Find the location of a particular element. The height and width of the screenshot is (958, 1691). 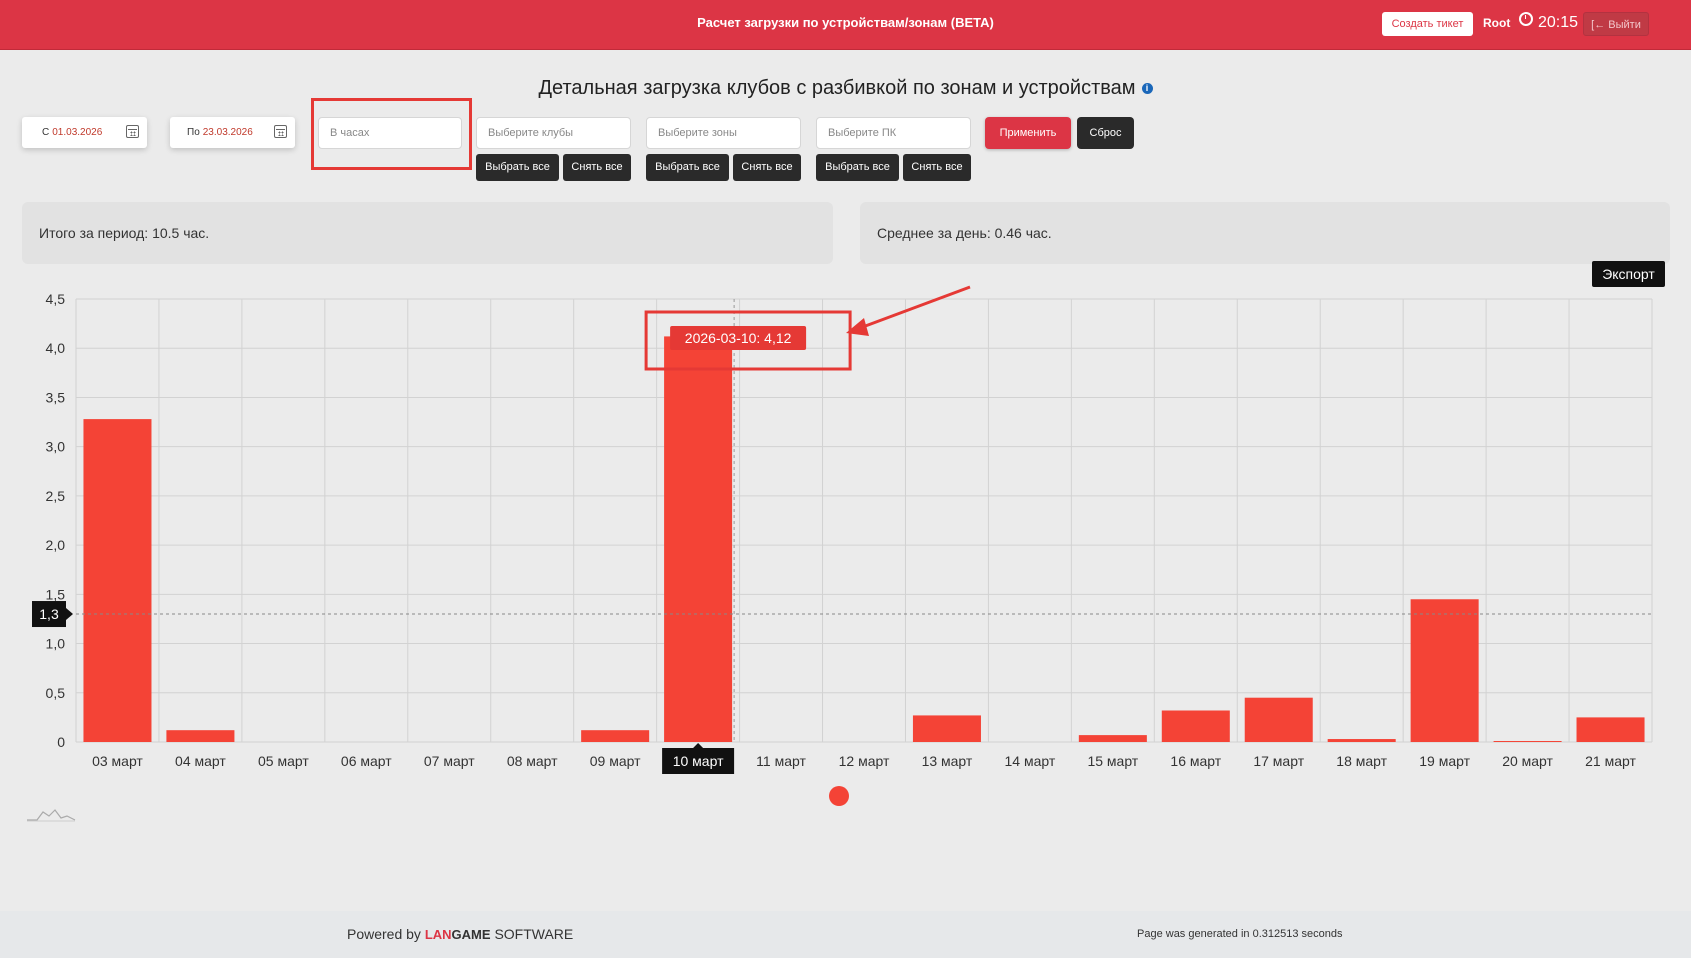

y-tick-label: 4,0 is located at coordinates (56, 348).